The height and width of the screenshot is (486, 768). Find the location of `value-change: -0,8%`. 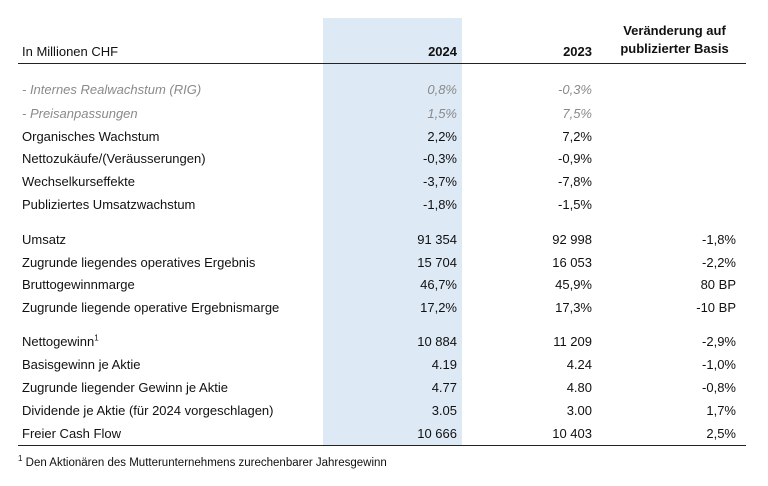

value-change: -0,8% is located at coordinates (719, 387).